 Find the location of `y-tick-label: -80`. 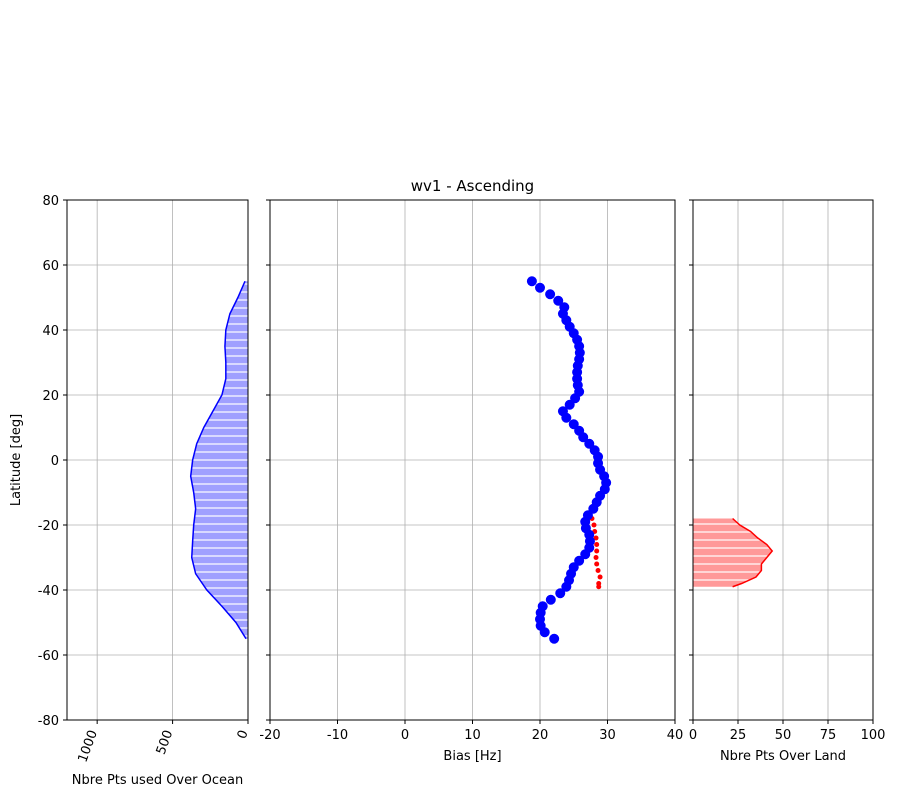

y-tick-label: -80 is located at coordinates (48, 721).